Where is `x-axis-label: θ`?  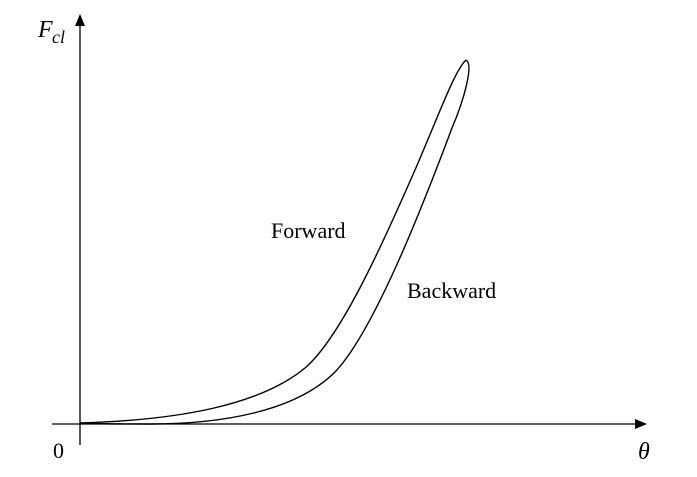
x-axis-label: θ is located at coordinates (644, 452).